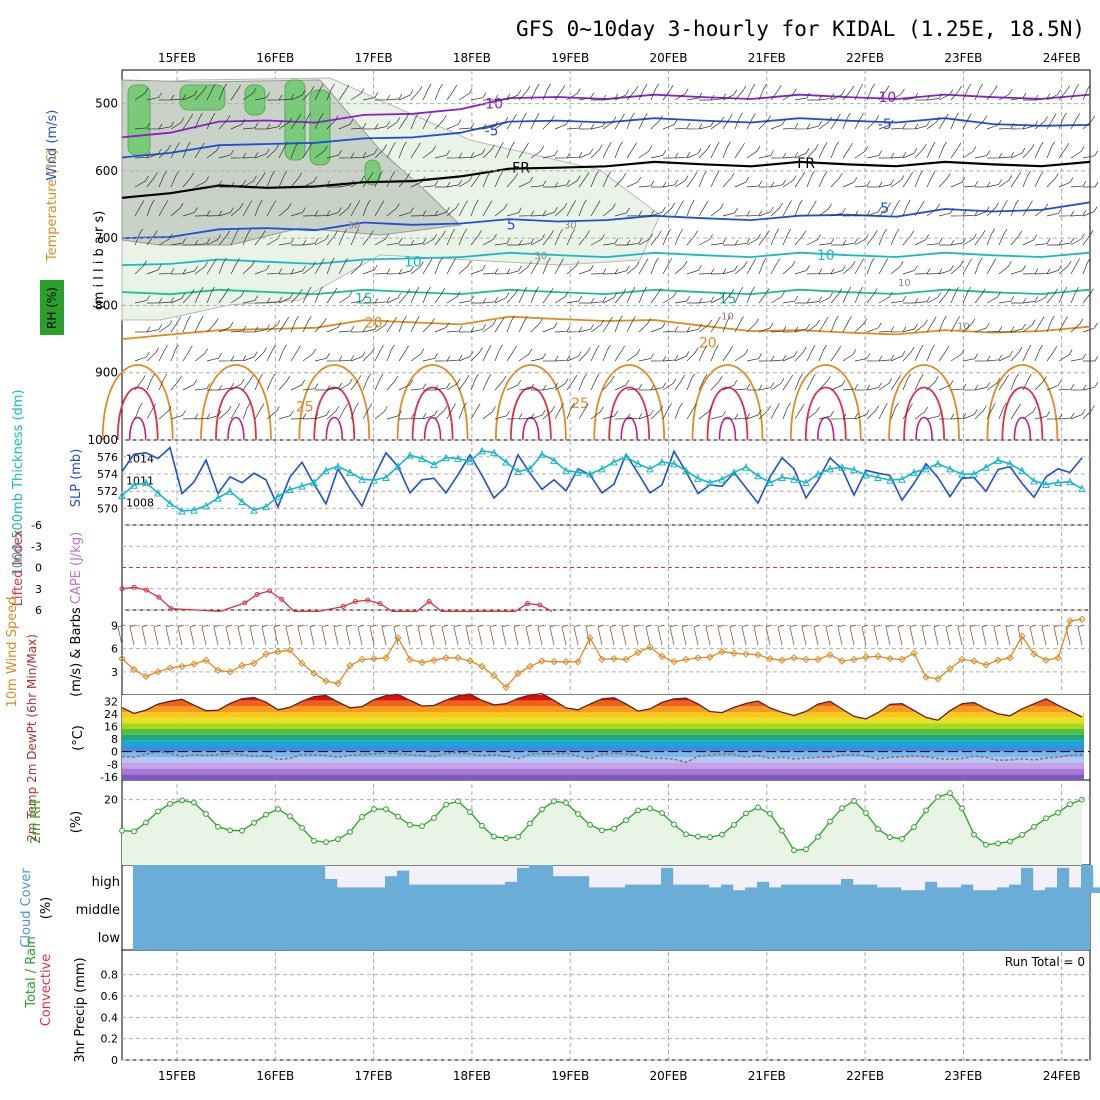  Describe the element at coordinates (540, 605) in the screenshot. I see `lifted-index-point` at that location.